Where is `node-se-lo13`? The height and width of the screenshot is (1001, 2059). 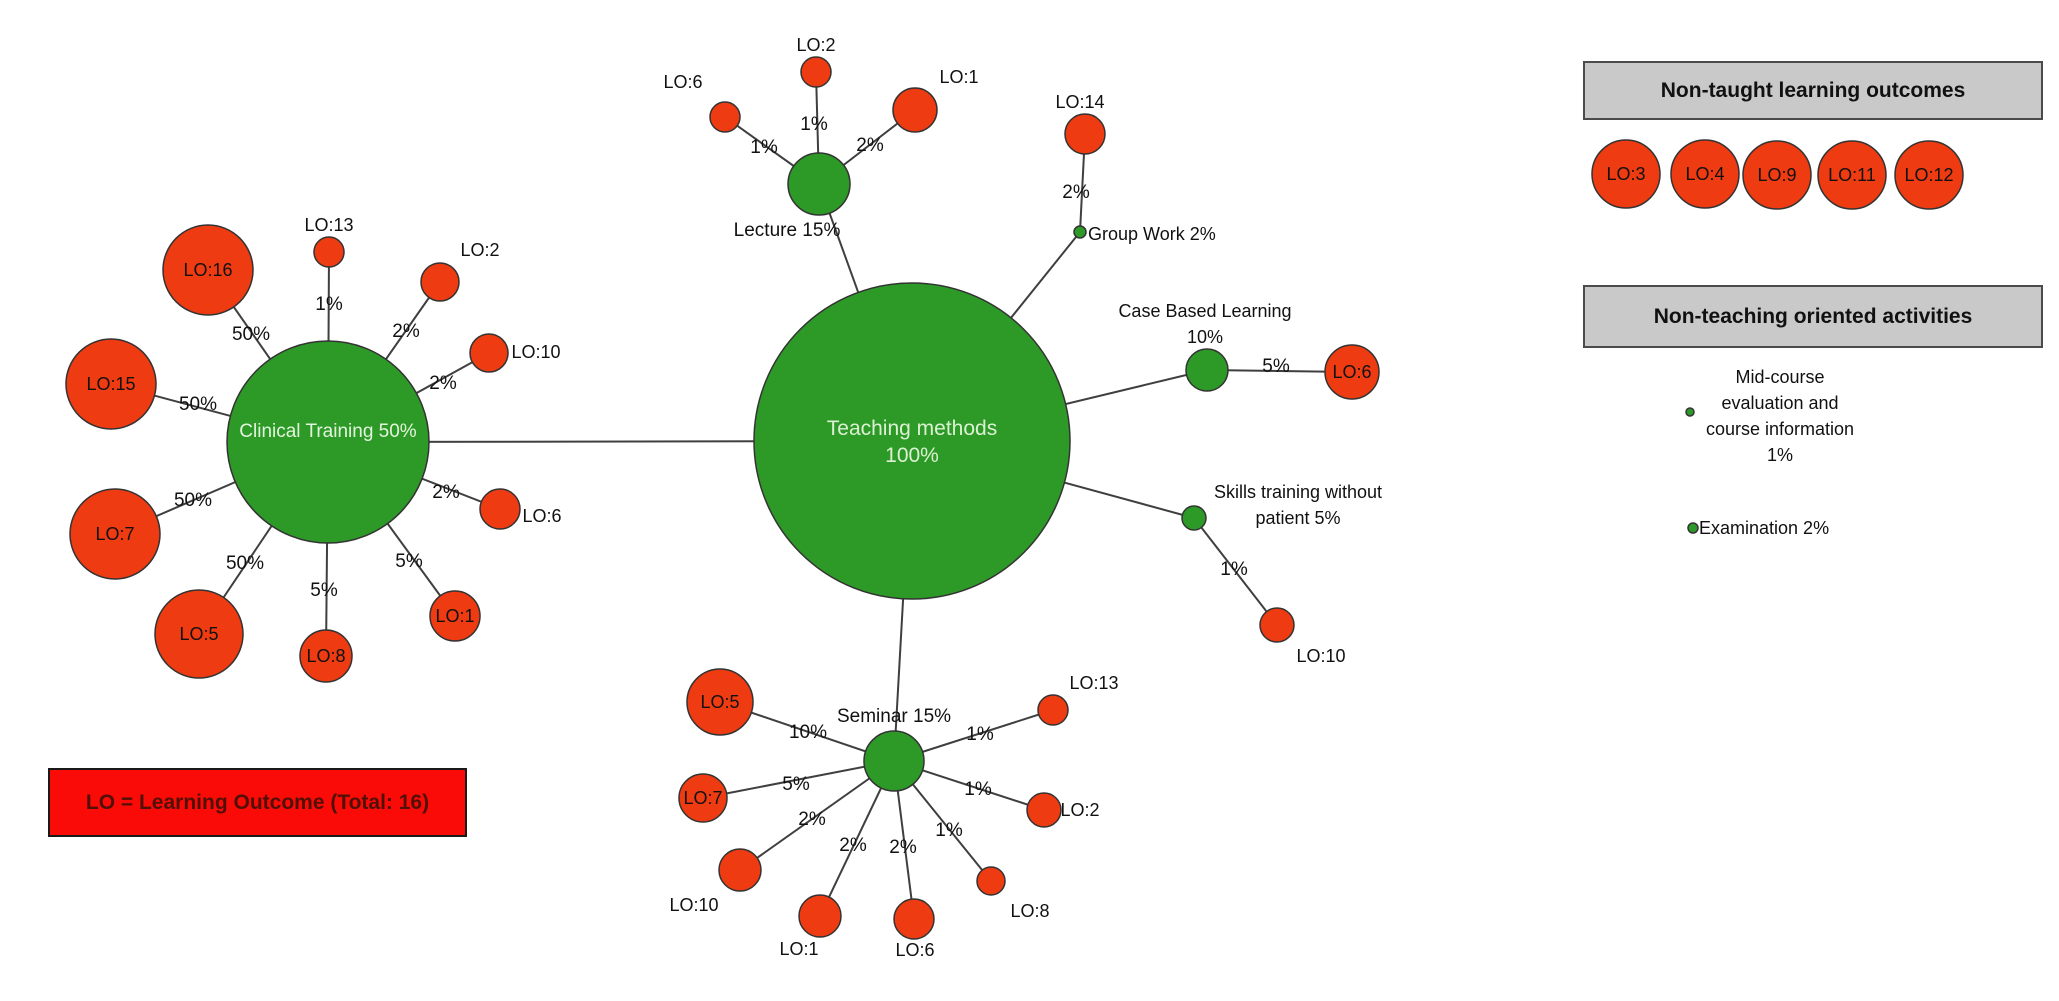 node-se-lo13 is located at coordinates (1053, 710).